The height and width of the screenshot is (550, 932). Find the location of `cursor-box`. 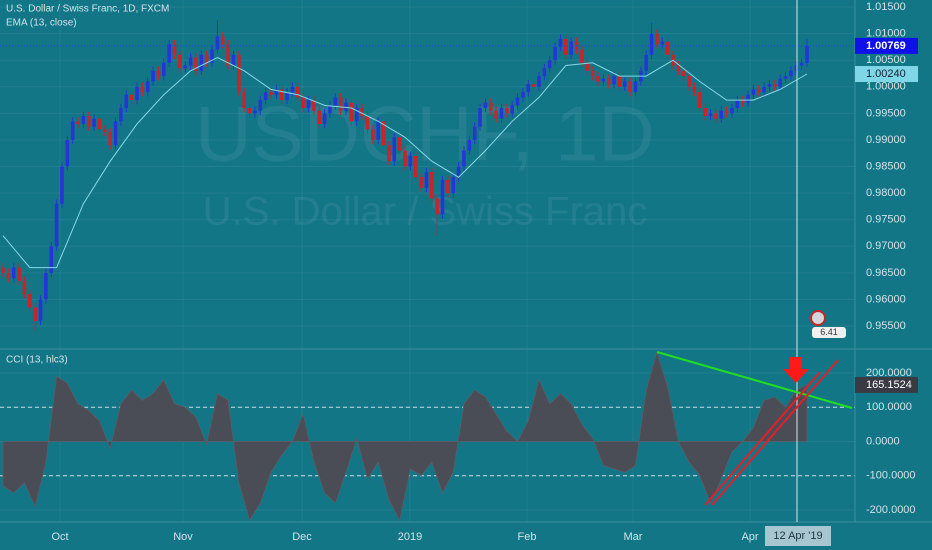

cursor-box is located at coordinates (798, 536).